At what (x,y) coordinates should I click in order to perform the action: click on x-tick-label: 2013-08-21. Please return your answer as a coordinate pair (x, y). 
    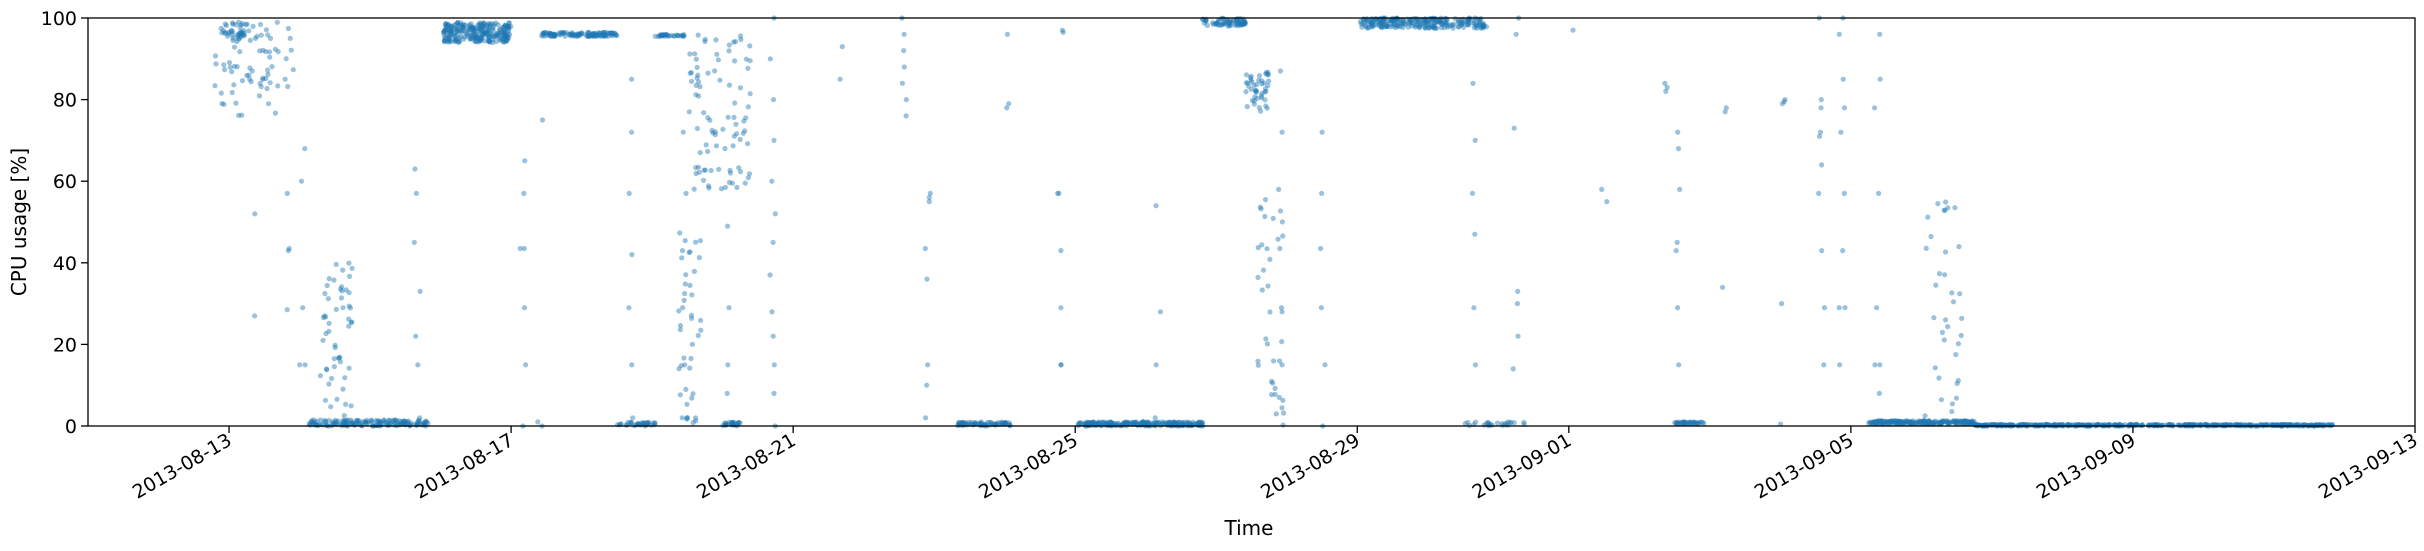
    Looking at the image, I should click on (746, 466).